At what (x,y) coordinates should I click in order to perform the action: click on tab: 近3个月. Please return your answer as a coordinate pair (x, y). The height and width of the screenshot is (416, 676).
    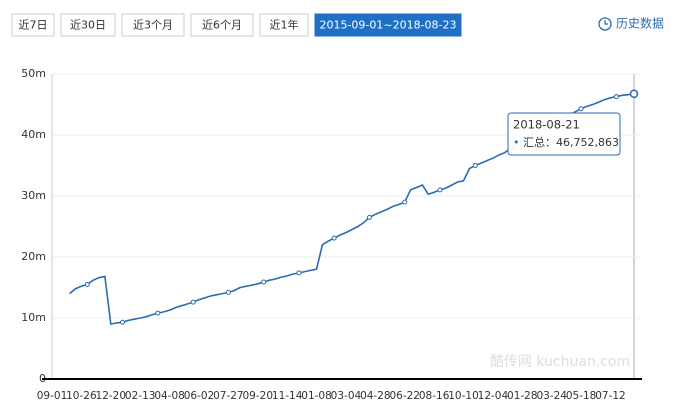
    Looking at the image, I should click on (153, 25).